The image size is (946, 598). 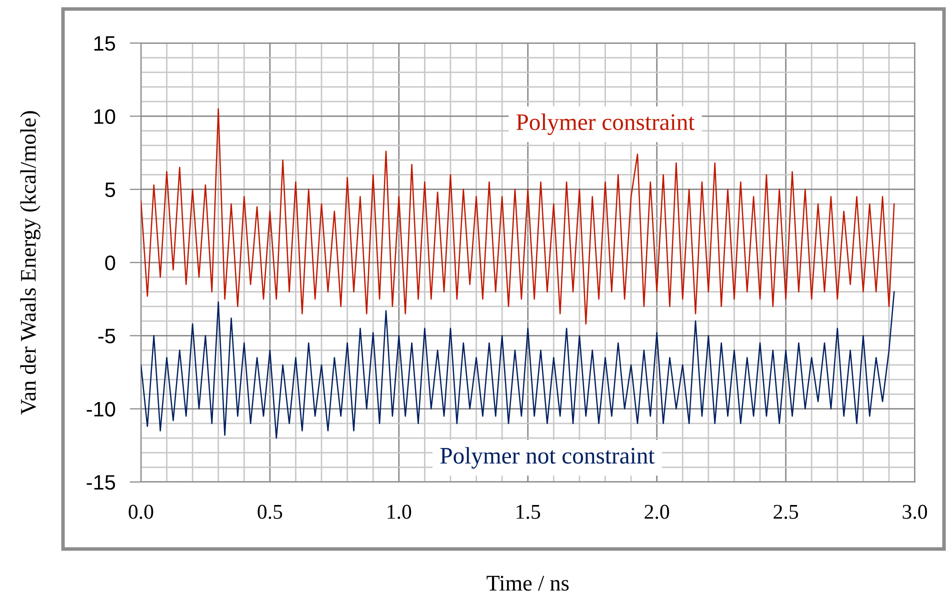 What do you see at coordinates (915, 511) in the screenshot?
I see `x-tick-label: 3.0` at bounding box center [915, 511].